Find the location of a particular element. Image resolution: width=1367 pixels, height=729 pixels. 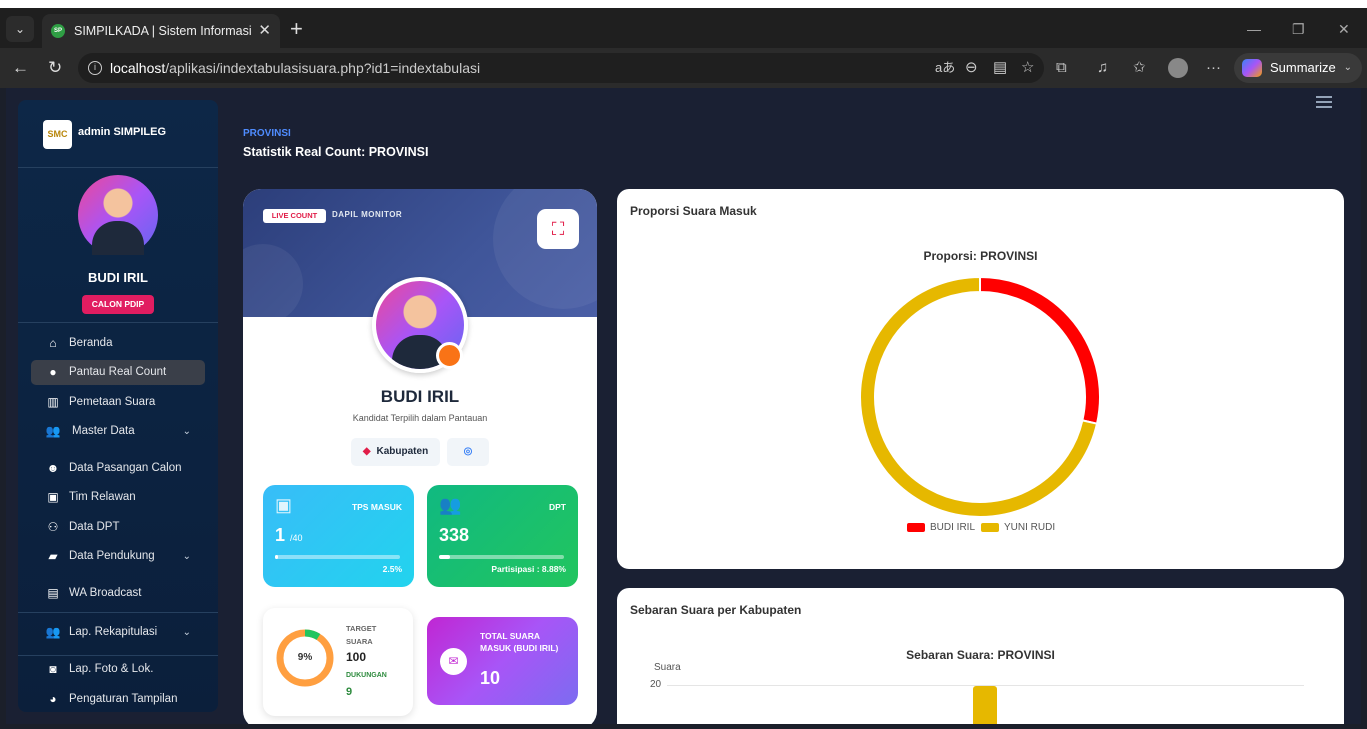

legend-item-budi: BUDI IRIL is located at coordinates (941, 528).